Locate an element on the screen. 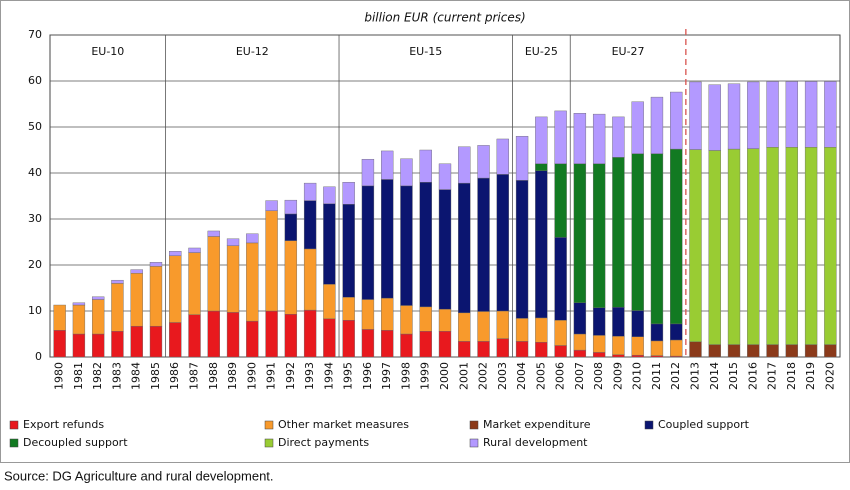 The image size is (850, 490). x-tick-label: 1990 is located at coordinates (251, 376).